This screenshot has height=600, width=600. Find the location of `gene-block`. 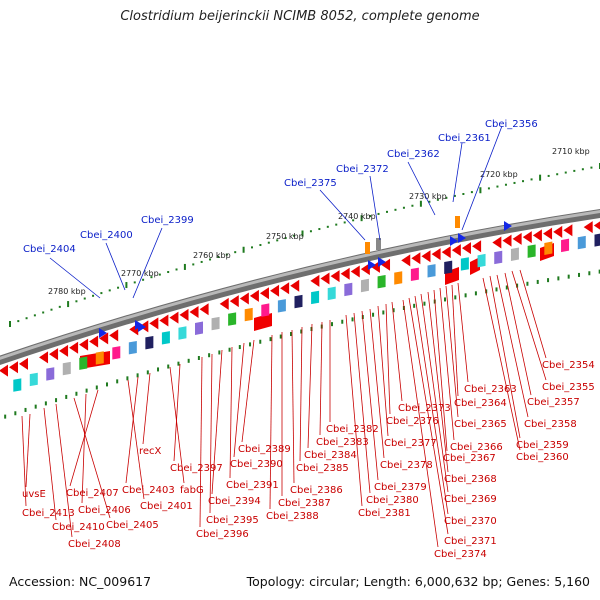

gene-block is located at coordinates (263, 322).